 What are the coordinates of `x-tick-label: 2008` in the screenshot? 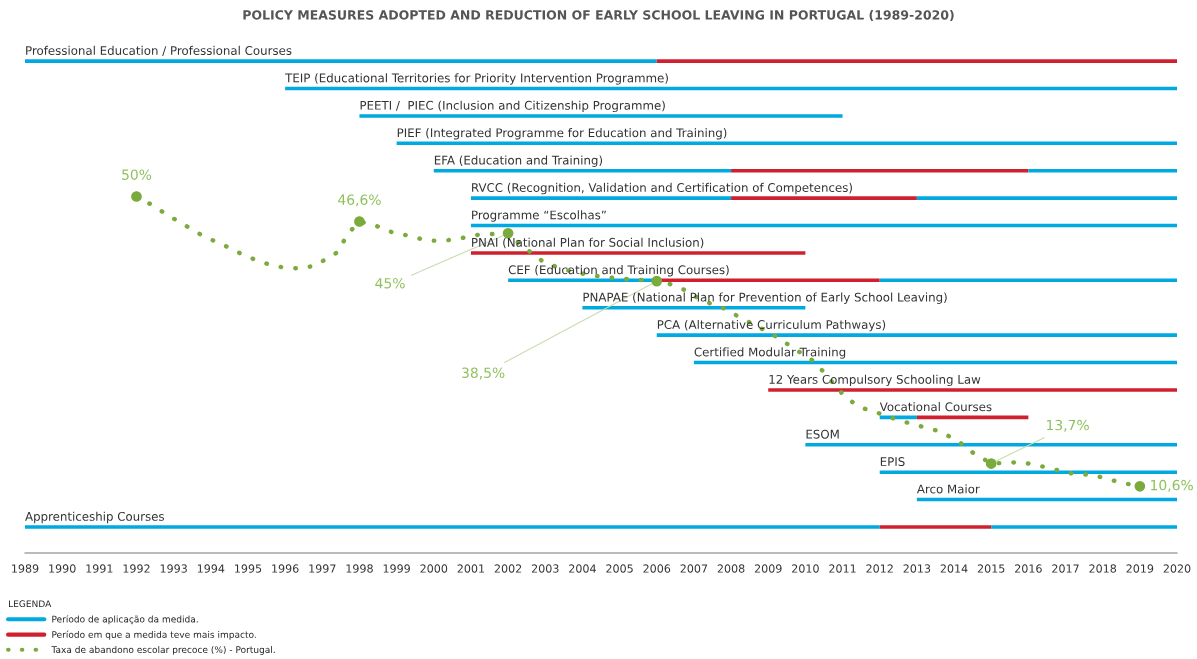 It's located at (731, 568).